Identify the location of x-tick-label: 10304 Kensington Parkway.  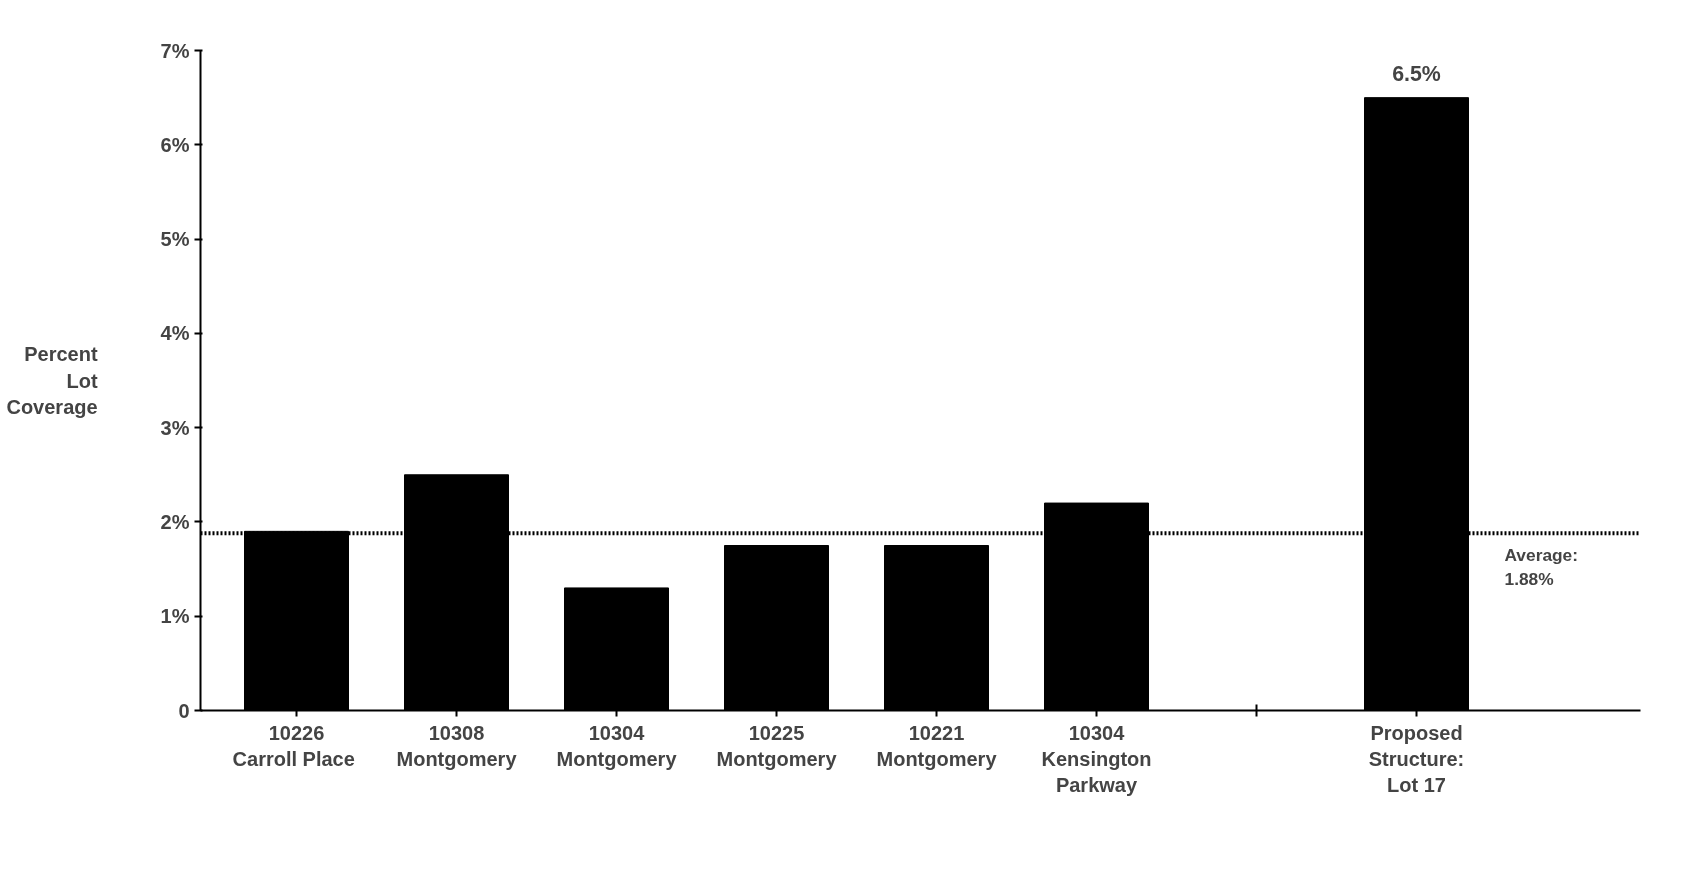
(1096, 759).